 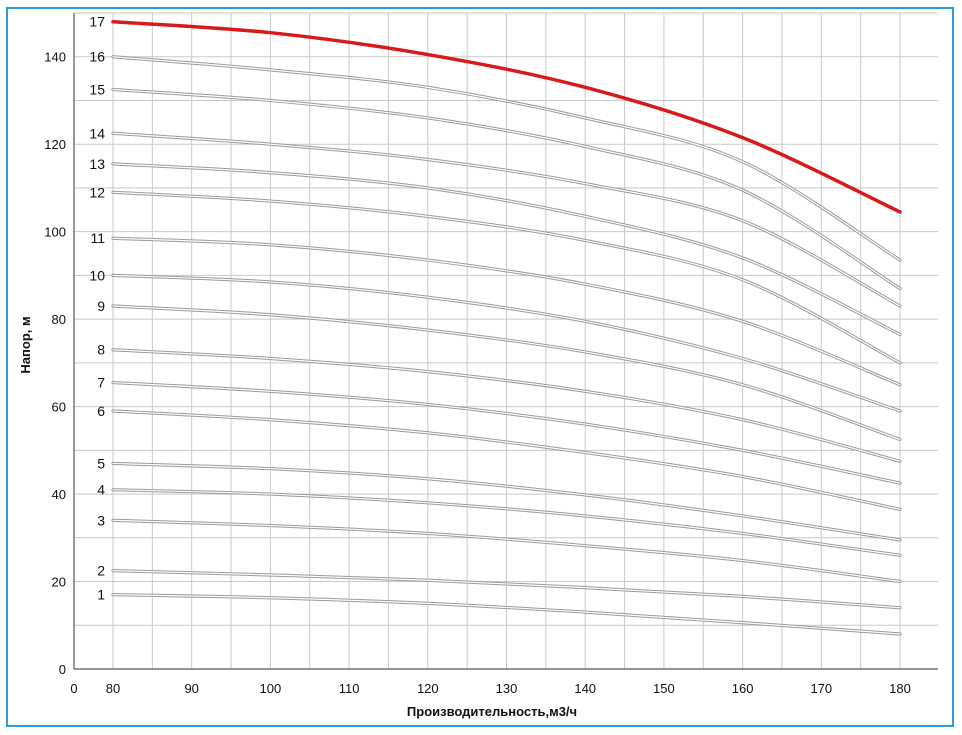 I want to click on y-tick-label: 140, so click(x=55, y=57).